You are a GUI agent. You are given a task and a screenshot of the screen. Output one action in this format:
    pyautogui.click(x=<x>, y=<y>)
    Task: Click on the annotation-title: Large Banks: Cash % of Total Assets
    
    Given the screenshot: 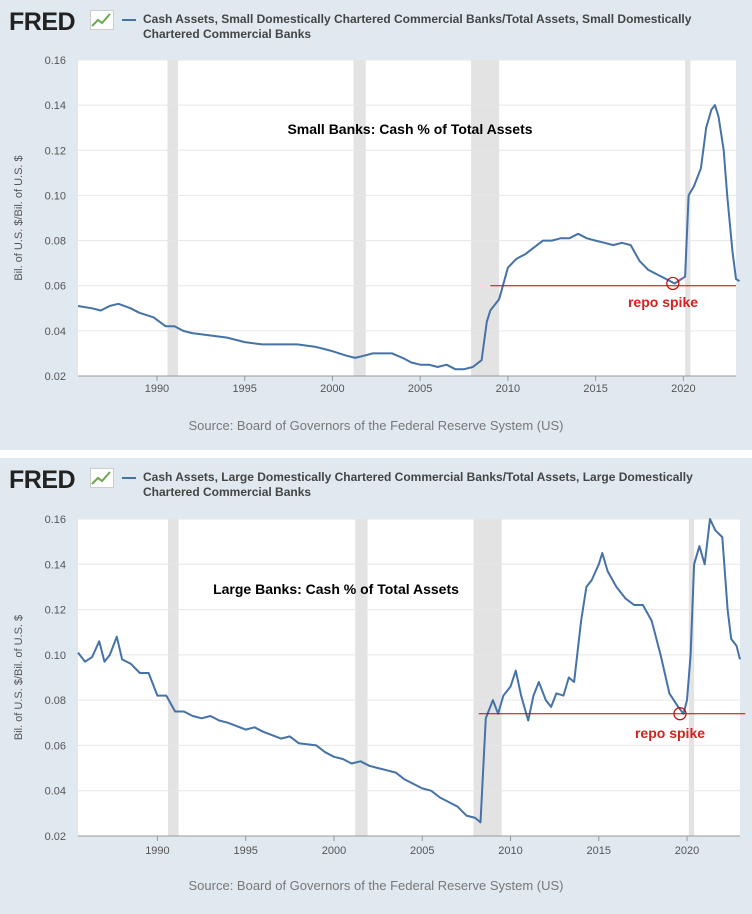 What is the action you would take?
    pyautogui.click(x=336, y=589)
    